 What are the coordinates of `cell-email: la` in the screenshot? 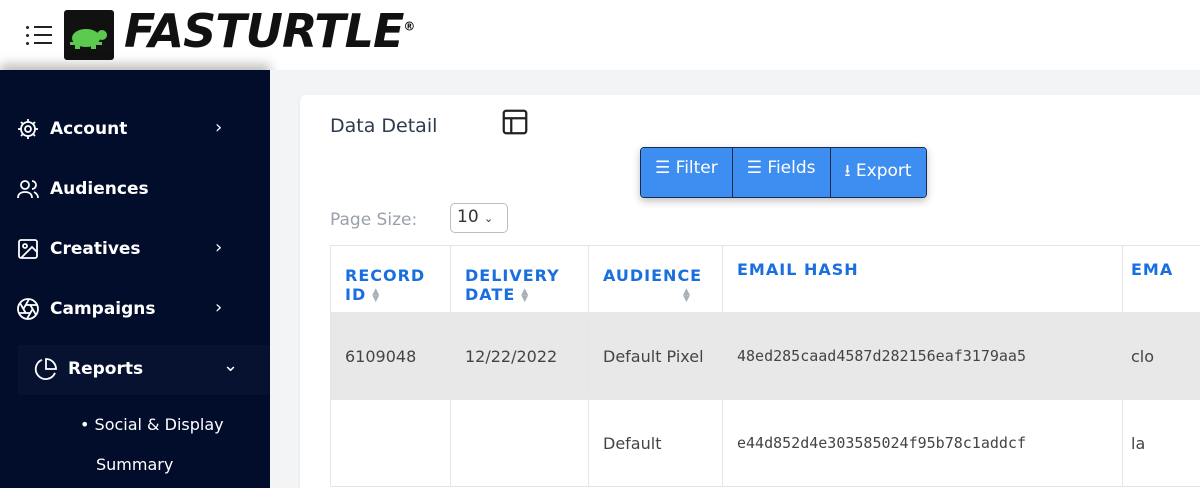 It's located at (1161, 443).